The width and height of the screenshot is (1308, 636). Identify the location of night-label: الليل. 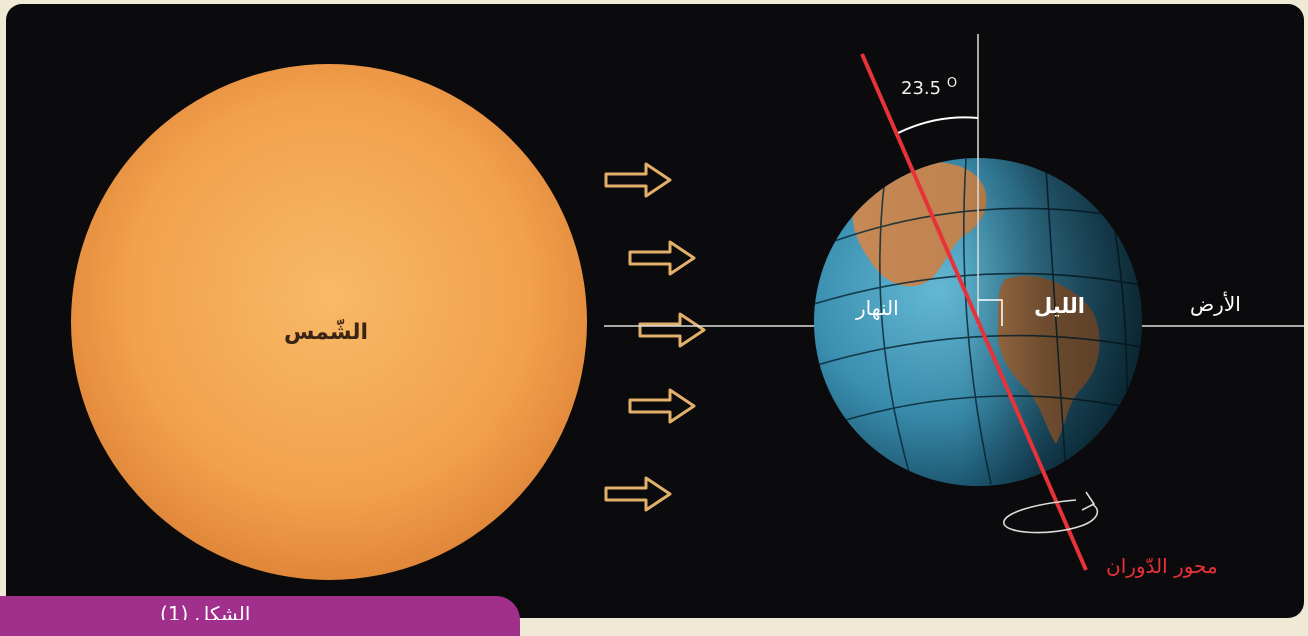
(1059, 306).